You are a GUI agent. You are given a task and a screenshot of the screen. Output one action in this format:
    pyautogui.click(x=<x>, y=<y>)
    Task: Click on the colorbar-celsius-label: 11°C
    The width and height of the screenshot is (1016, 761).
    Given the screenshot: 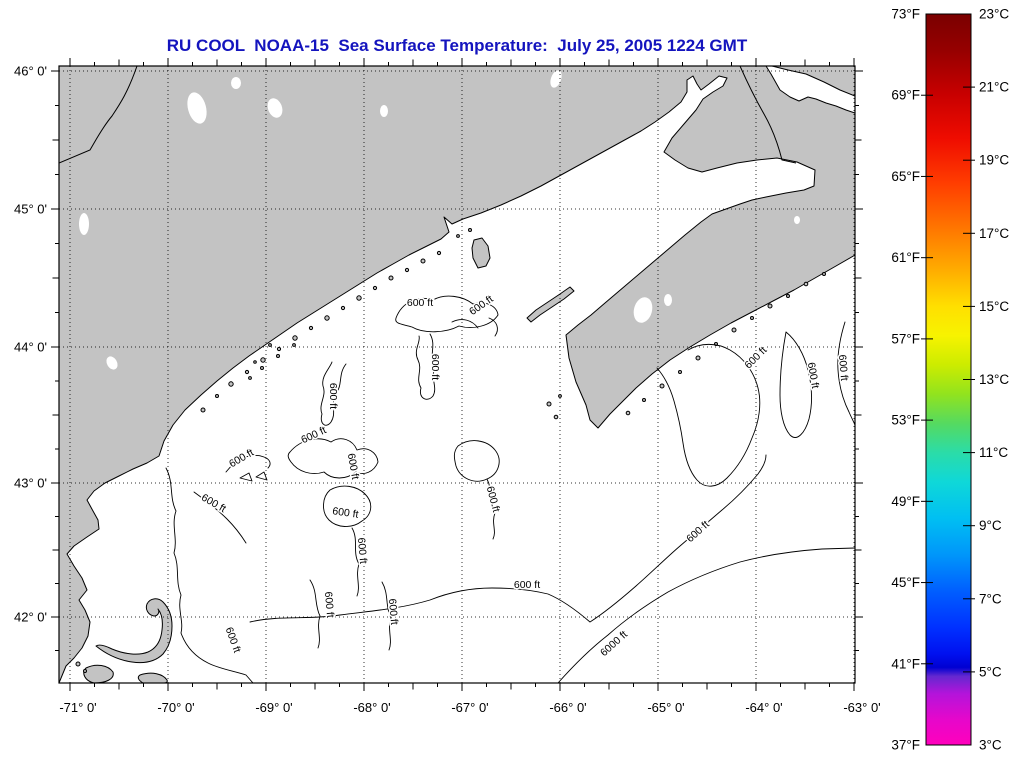 What is the action you would take?
    pyautogui.click(x=993, y=452)
    